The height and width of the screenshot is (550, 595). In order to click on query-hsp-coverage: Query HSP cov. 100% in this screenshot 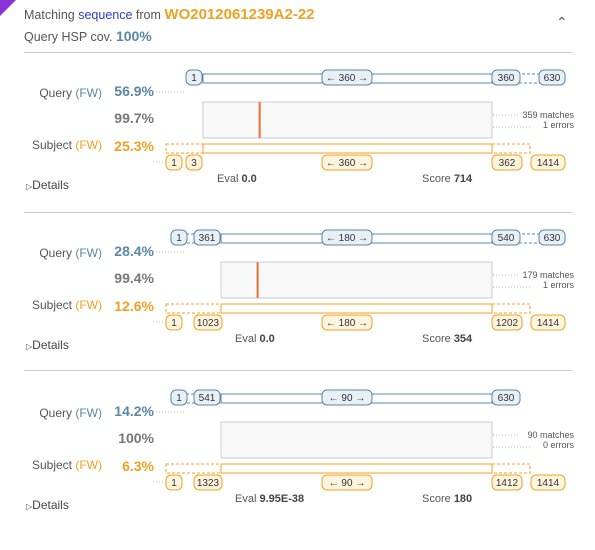, I will do `click(88, 36)`.